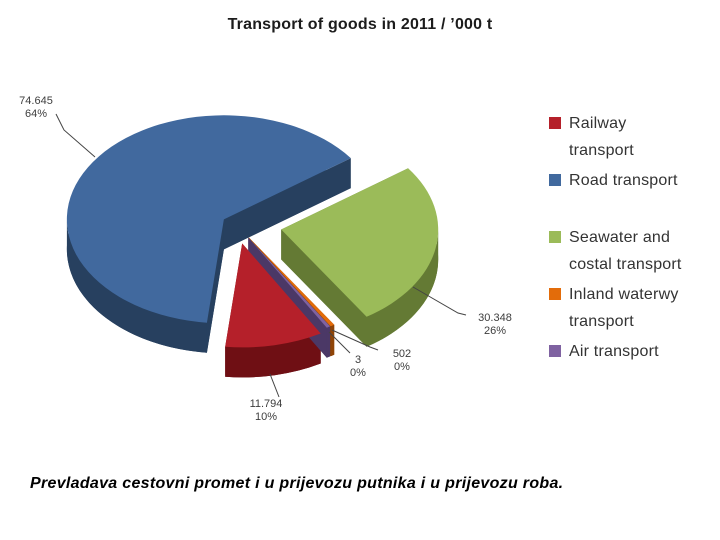 This screenshot has width=720, height=540. What do you see at coordinates (360, 24) in the screenshot?
I see `chart-title: Transport of goods in 2011 / ’000 t` at bounding box center [360, 24].